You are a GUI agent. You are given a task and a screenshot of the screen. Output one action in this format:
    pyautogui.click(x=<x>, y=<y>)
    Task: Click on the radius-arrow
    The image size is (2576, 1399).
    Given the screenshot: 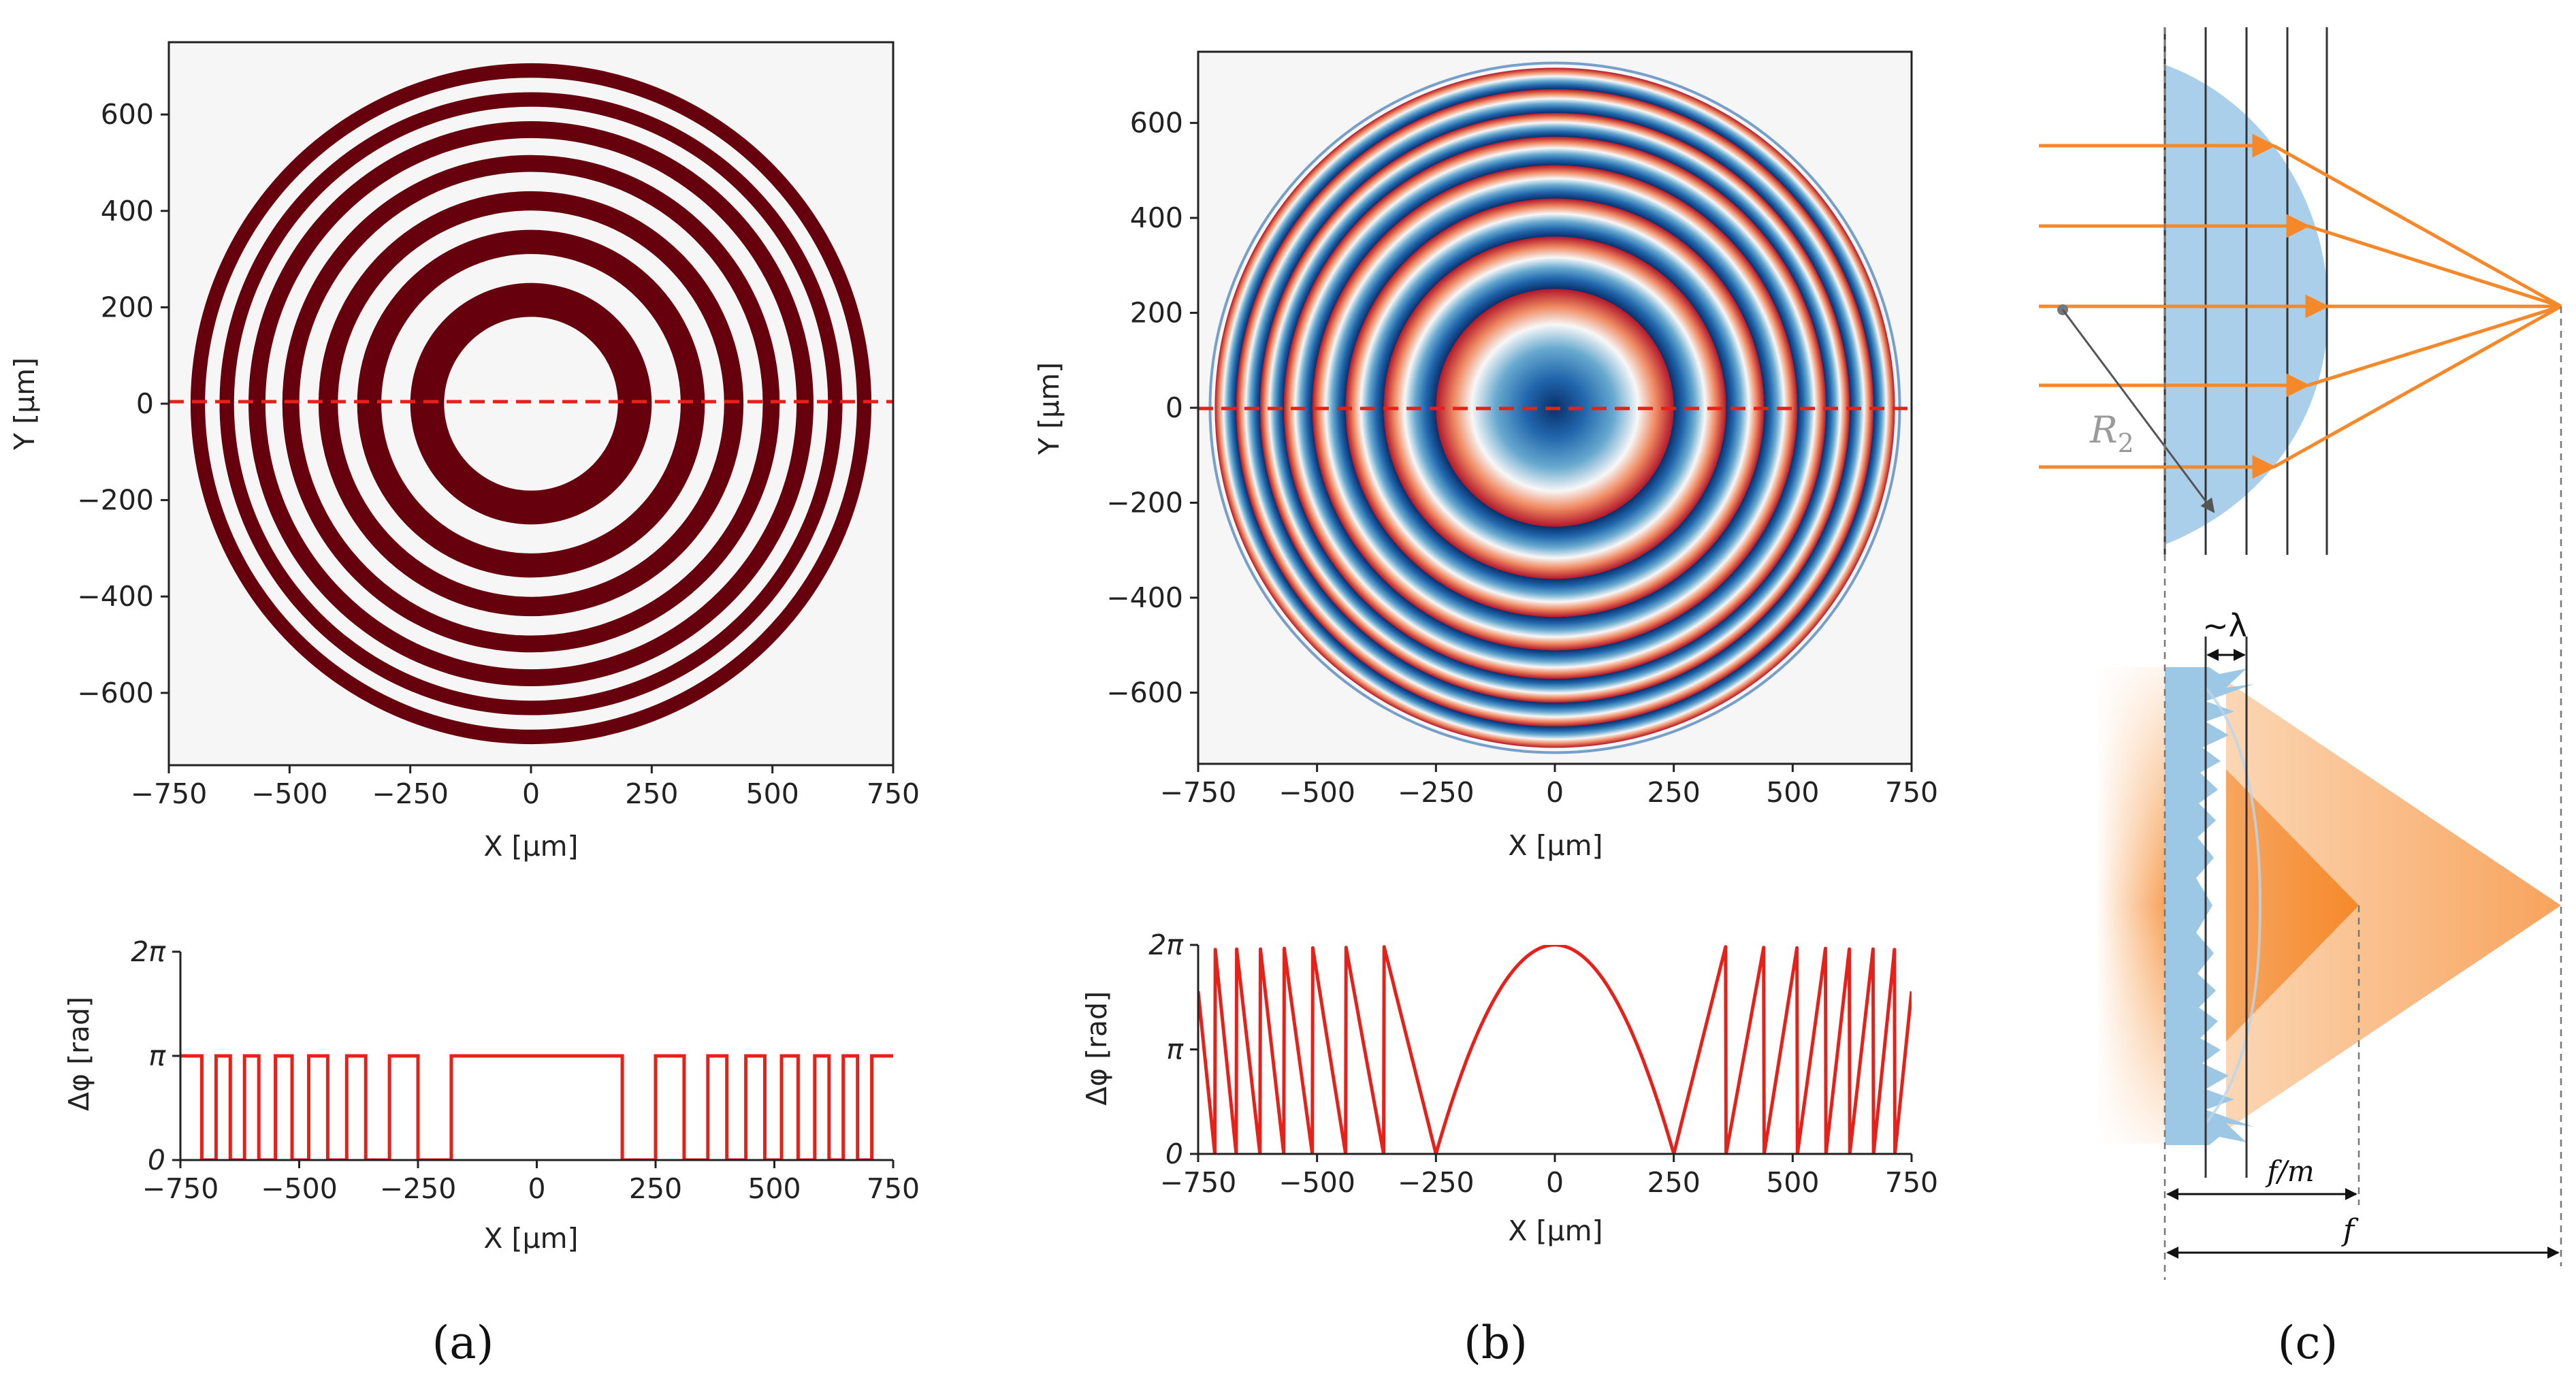 What is the action you would take?
    pyautogui.click(x=2138, y=411)
    